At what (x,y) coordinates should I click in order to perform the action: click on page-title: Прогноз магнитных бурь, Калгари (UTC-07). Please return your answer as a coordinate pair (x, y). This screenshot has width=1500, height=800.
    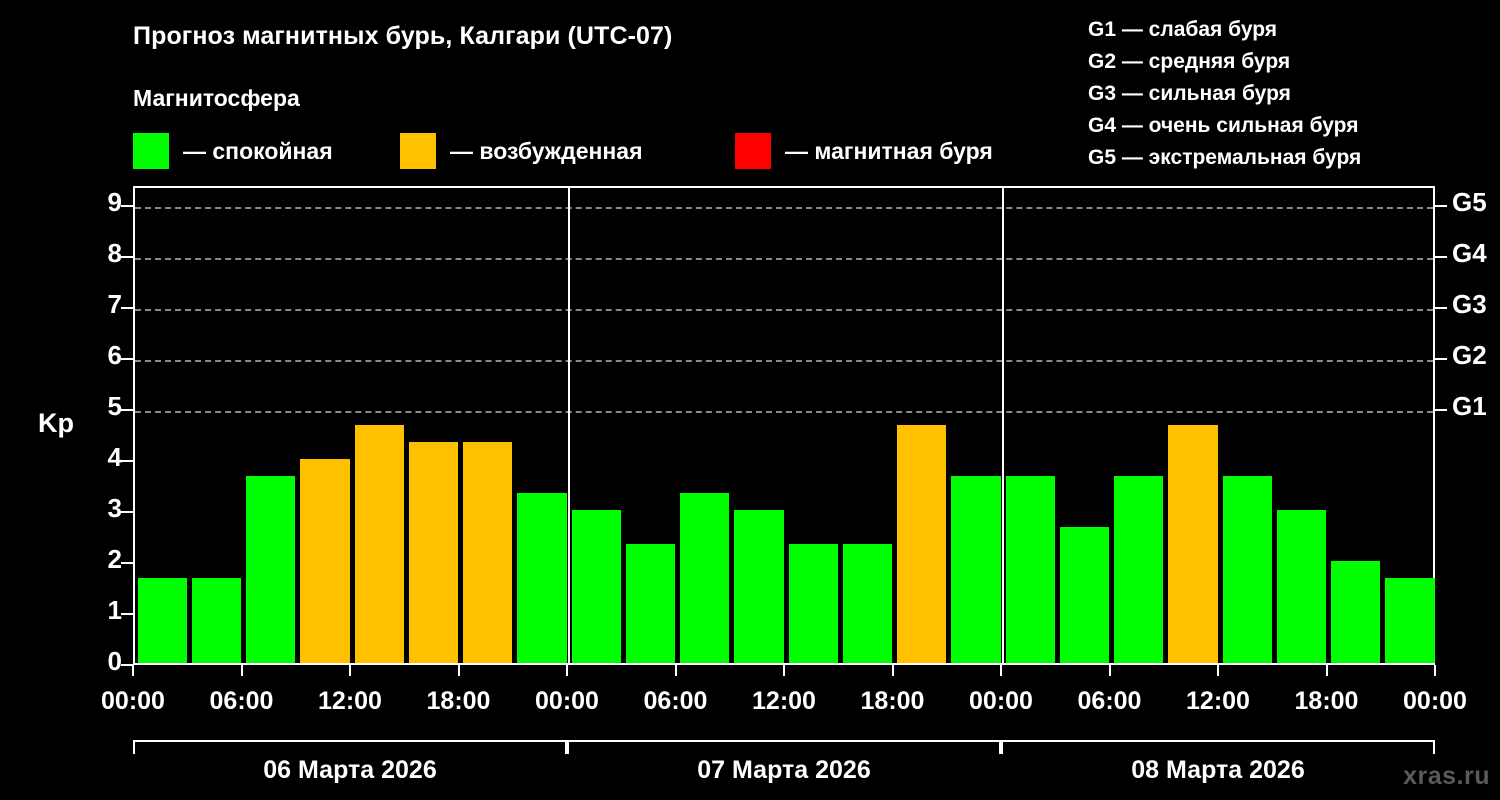
    Looking at the image, I should click on (403, 36).